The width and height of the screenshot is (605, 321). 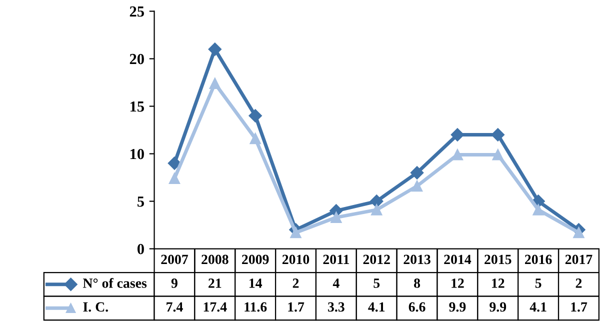 I want to click on data-label: 8, so click(x=417, y=283).